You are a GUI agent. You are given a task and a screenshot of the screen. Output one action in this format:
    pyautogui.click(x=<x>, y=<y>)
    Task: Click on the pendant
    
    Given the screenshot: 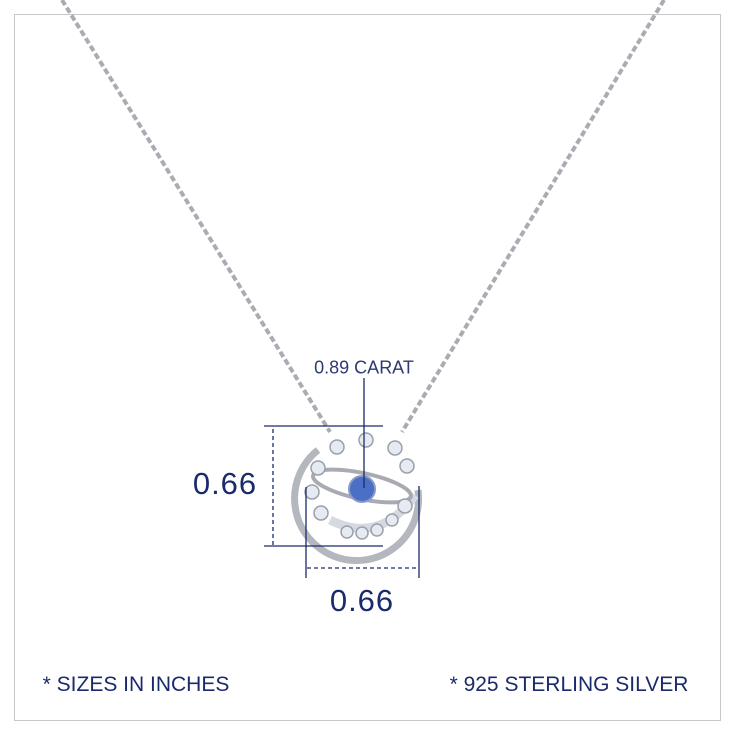 What is the action you would take?
    pyautogui.click(x=357, y=498)
    